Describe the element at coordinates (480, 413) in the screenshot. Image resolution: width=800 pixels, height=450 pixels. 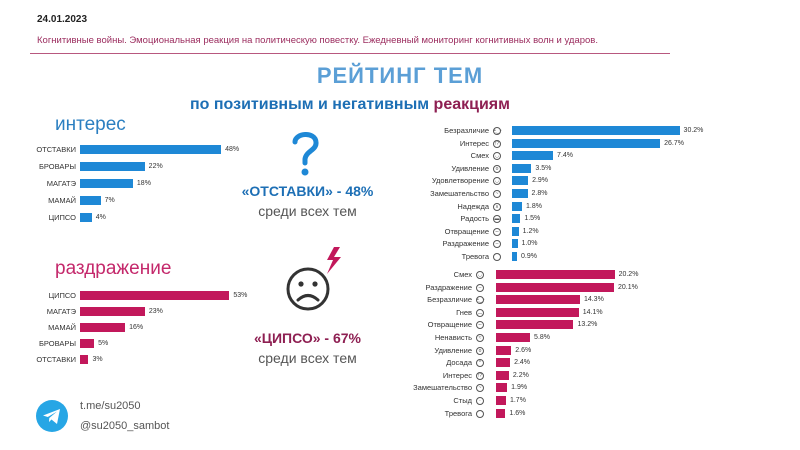
I see `anxious-face-icon: ⌒` at that location.